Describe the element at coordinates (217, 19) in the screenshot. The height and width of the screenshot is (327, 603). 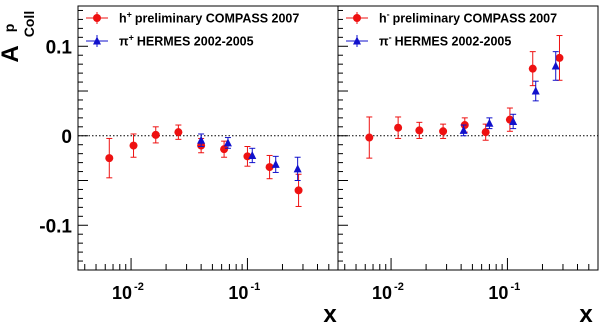
I see `left-legend-compass-name: preliminary COMPASS 2007` at that location.